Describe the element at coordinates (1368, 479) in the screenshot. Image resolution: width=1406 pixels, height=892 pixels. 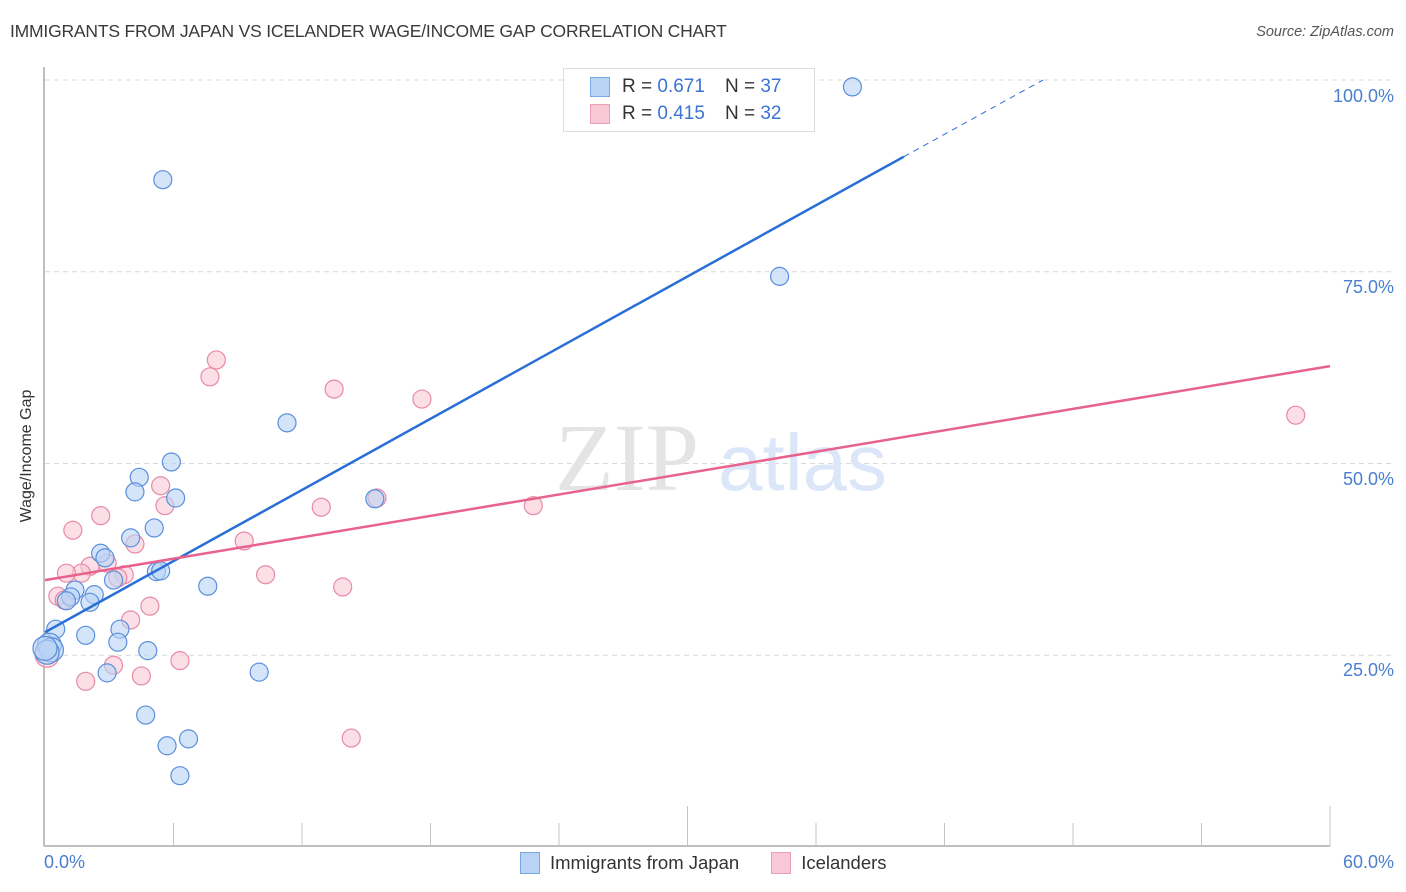
I see `y-tick-50: 50.0%` at that location.